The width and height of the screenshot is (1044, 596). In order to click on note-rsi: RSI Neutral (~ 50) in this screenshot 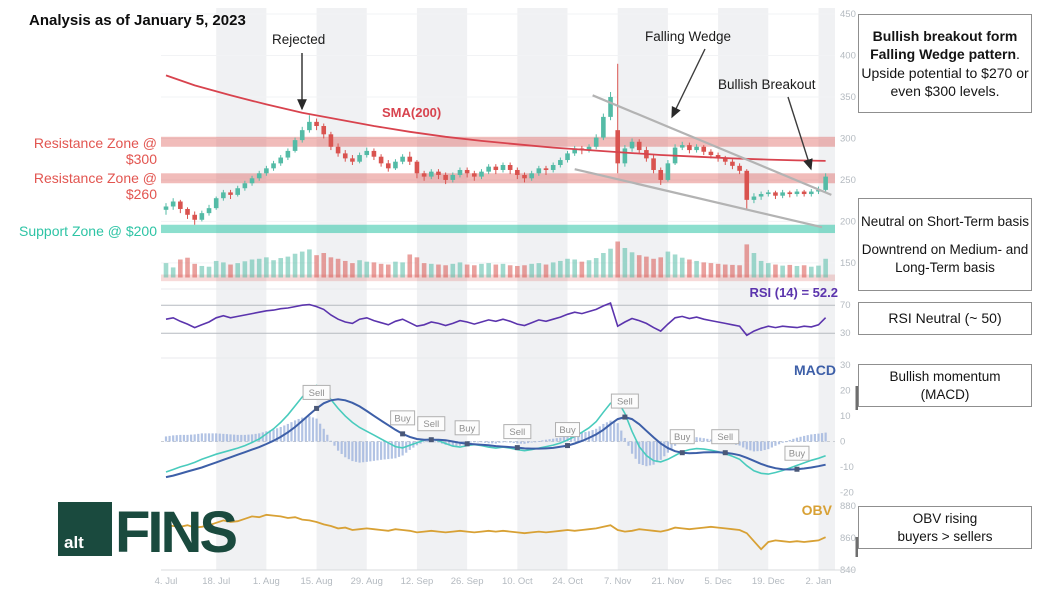, I will do `click(945, 318)`.